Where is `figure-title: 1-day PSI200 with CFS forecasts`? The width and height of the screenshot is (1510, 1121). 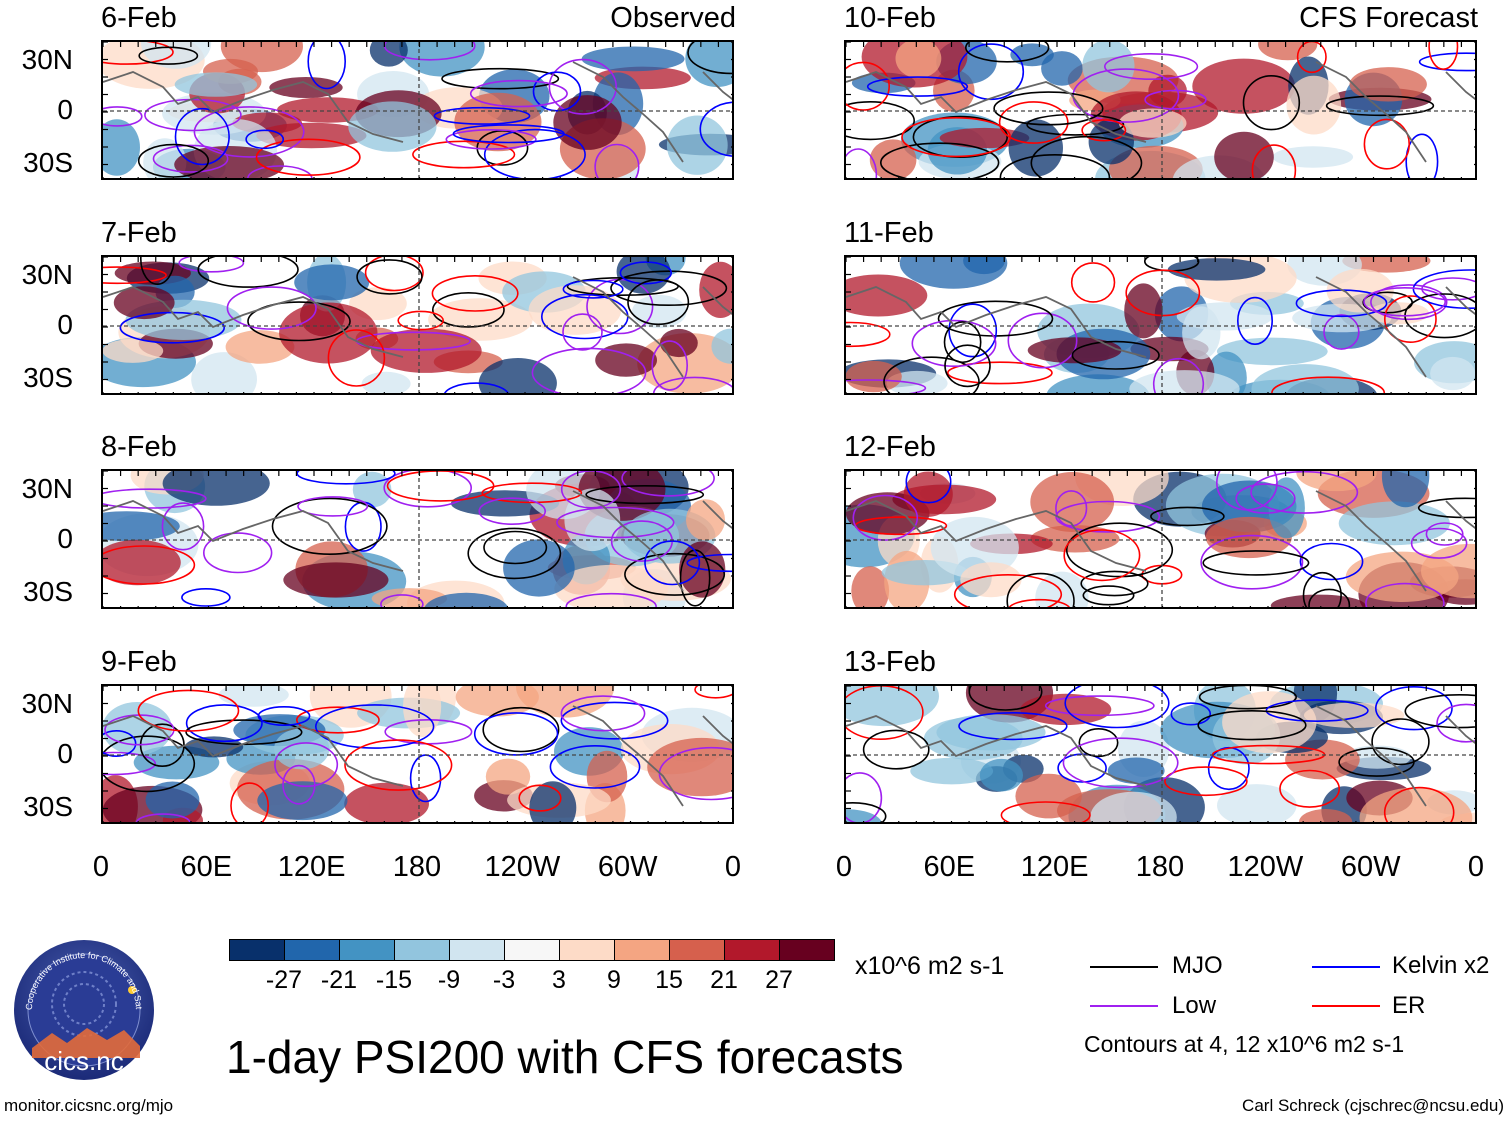
figure-title: 1-day PSI200 with CFS forecasts is located at coordinates (565, 1057).